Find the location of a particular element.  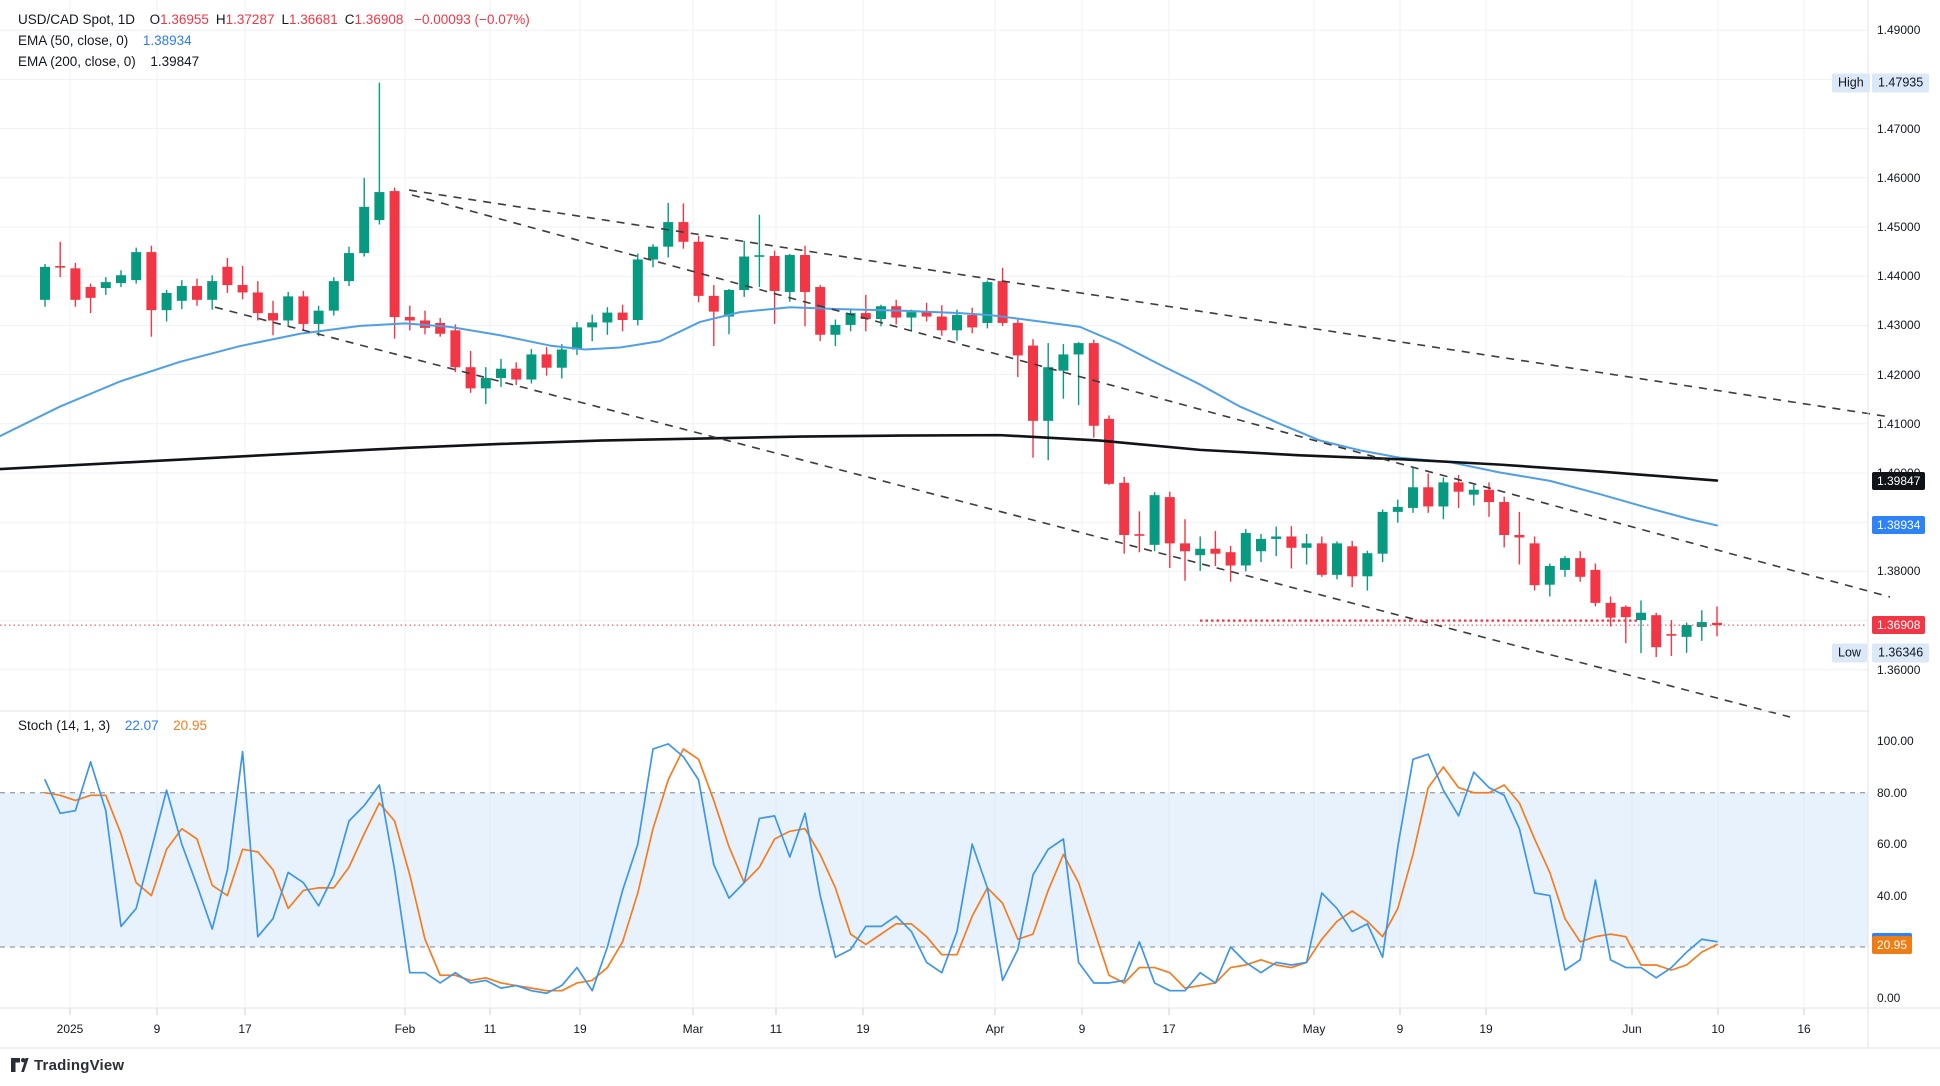

time-axis-label: Apr is located at coordinates (995, 1029).